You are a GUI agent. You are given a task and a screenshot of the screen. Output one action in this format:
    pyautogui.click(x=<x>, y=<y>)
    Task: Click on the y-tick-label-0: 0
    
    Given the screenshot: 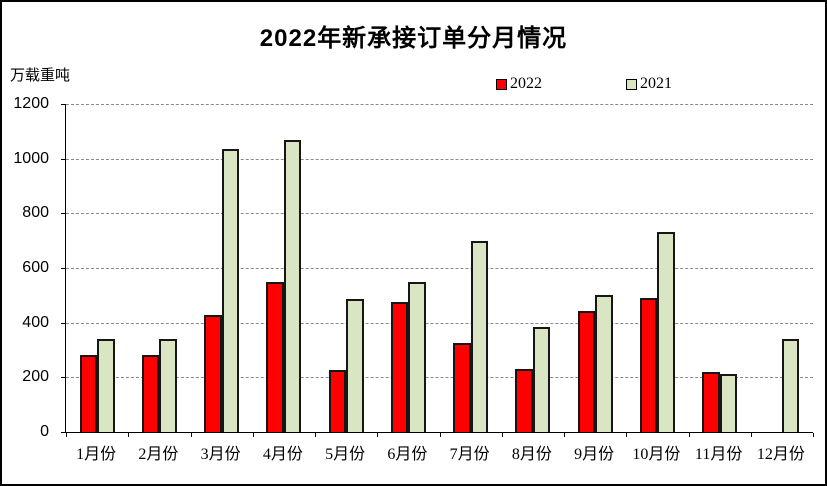 What is the action you would take?
    pyautogui.click(x=44, y=431)
    